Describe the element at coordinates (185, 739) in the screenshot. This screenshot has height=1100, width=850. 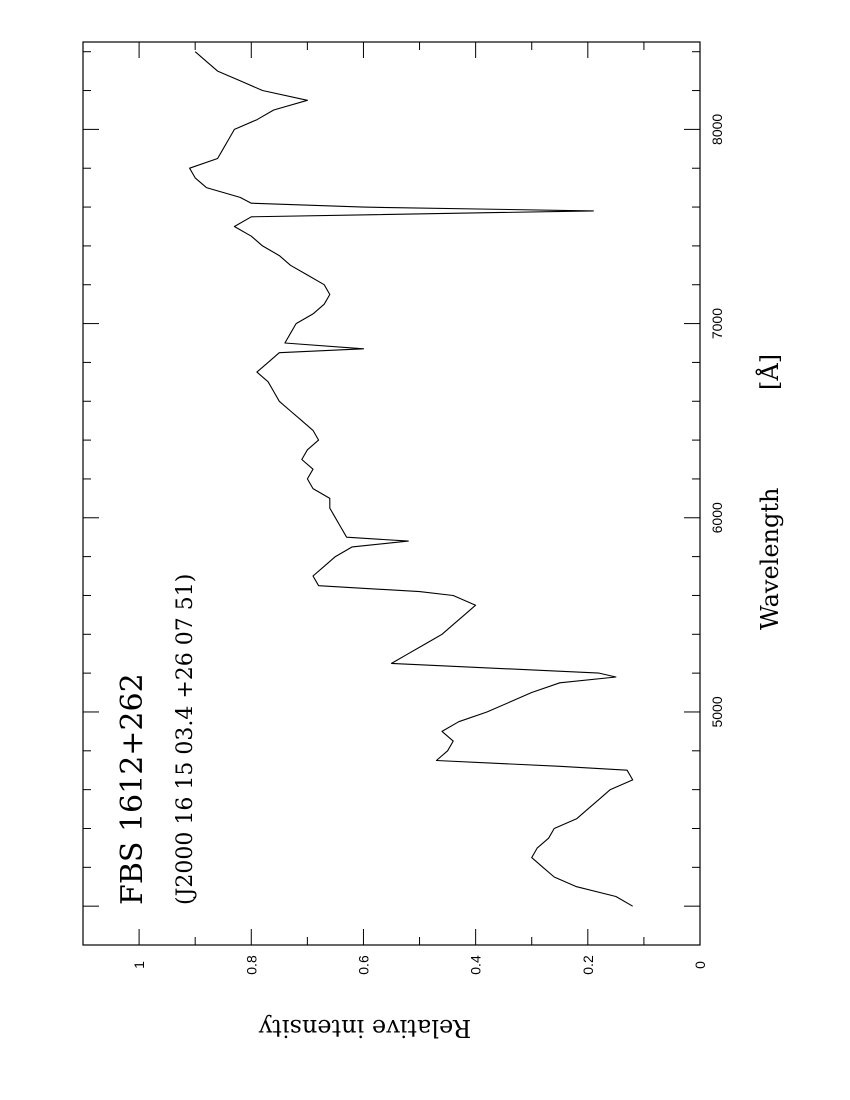
I see `chart-subtitle: (J2000 16 15 03.4 +26 07 51)` at that location.